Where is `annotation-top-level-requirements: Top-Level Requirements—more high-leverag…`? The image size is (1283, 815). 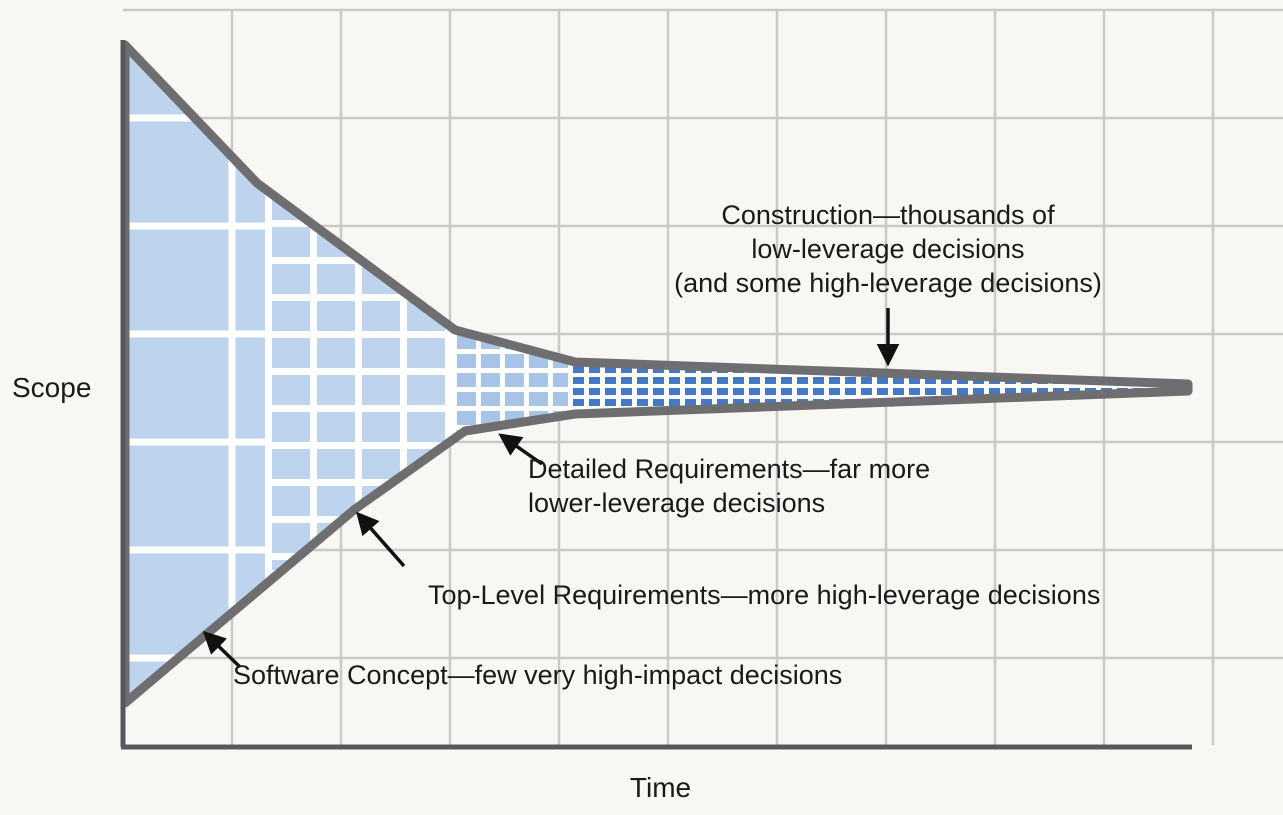
annotation-top-level-requirements: Top-Level Requirements—more high-leverag… is located at coordinates (764, 595).